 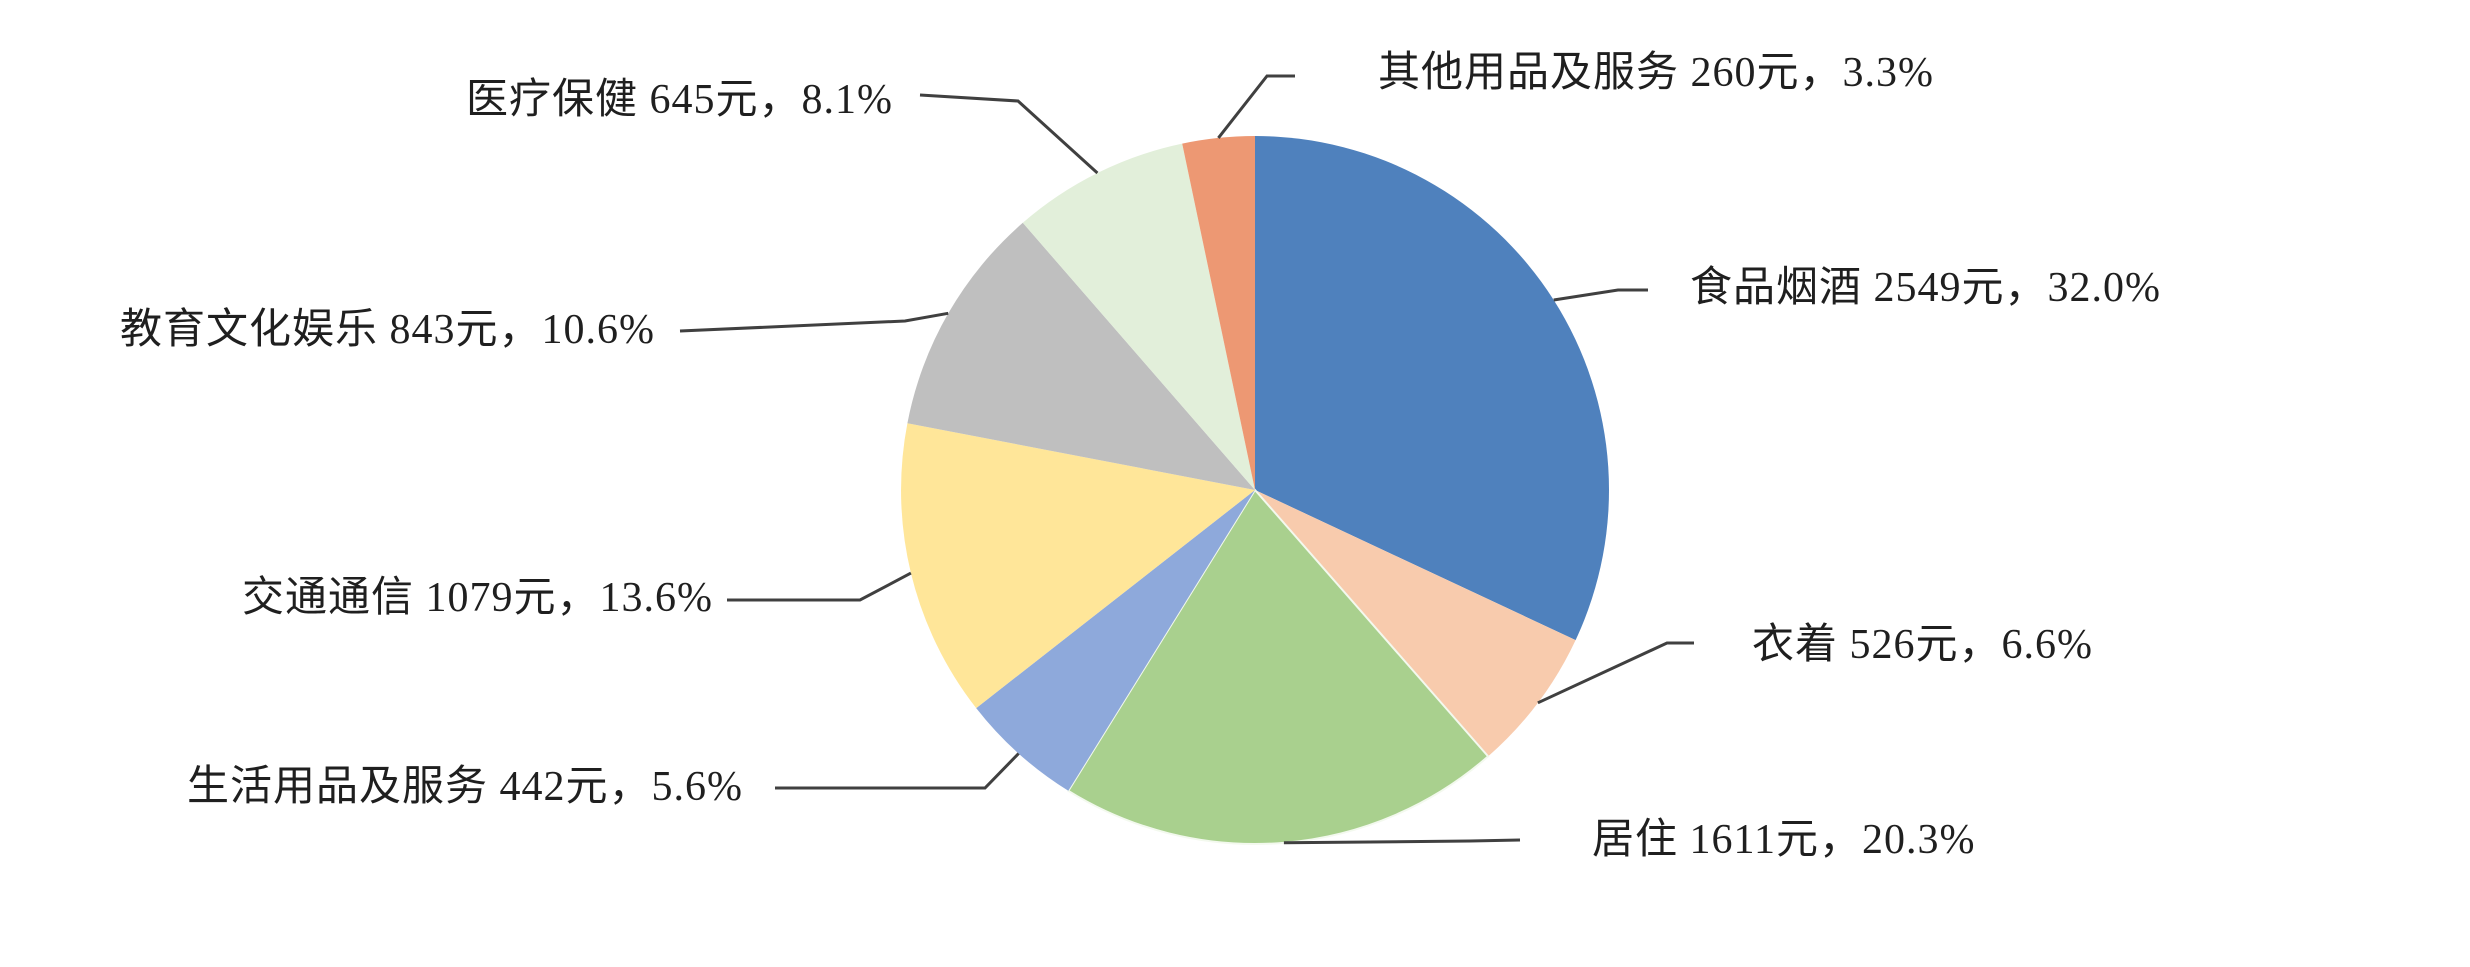 I want to click on label-shipin-yanjiu: 食品烟酒 2549元，32.0%, so click(x=1925, y=288).